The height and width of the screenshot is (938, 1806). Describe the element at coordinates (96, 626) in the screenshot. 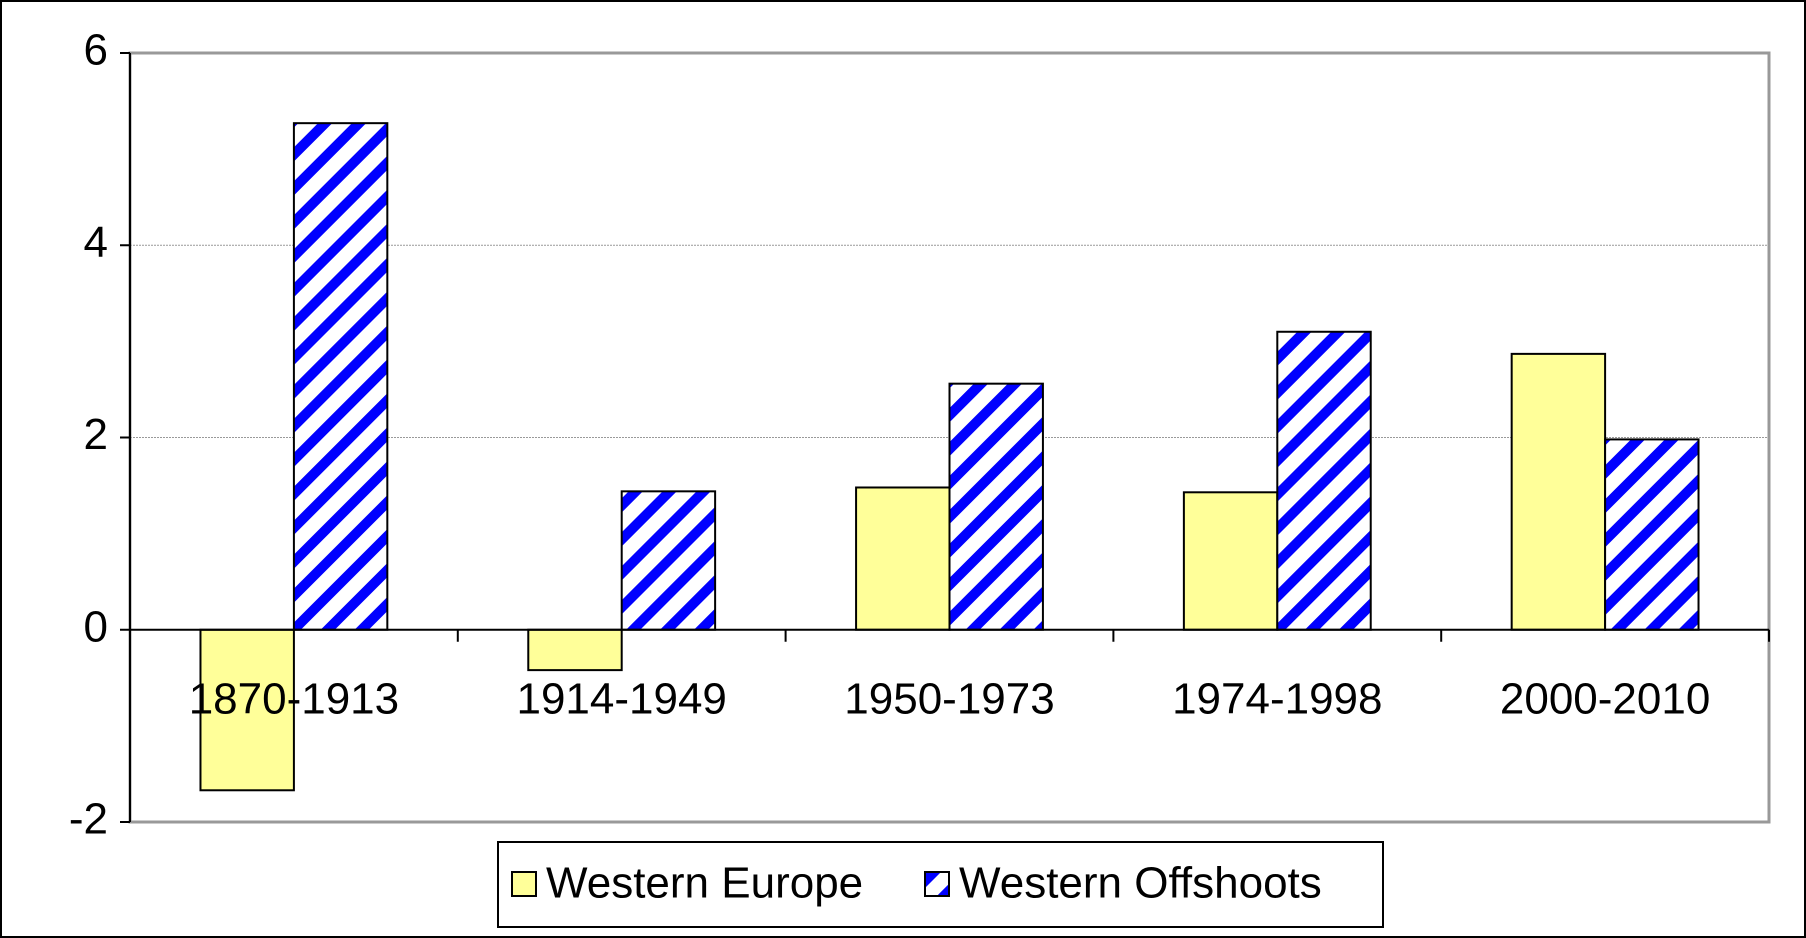

I see `y-tick-label: 0` at that location.